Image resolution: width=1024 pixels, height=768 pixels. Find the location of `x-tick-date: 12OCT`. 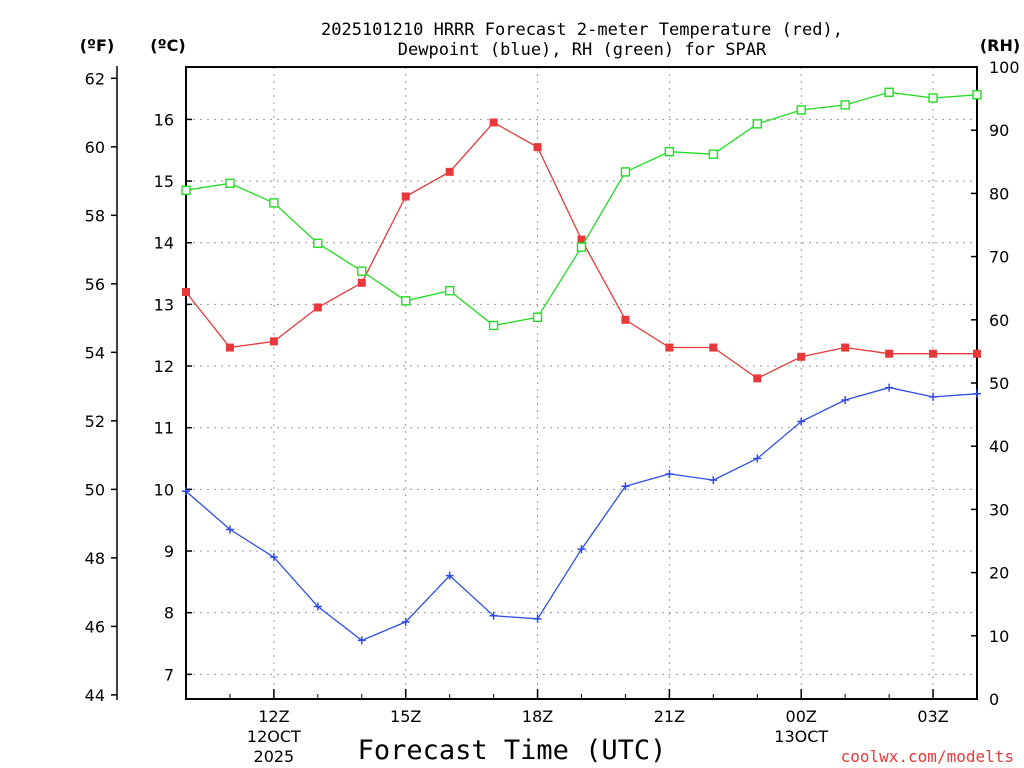

x-tick-date: 12OCT is located at coordinates (274, 736).